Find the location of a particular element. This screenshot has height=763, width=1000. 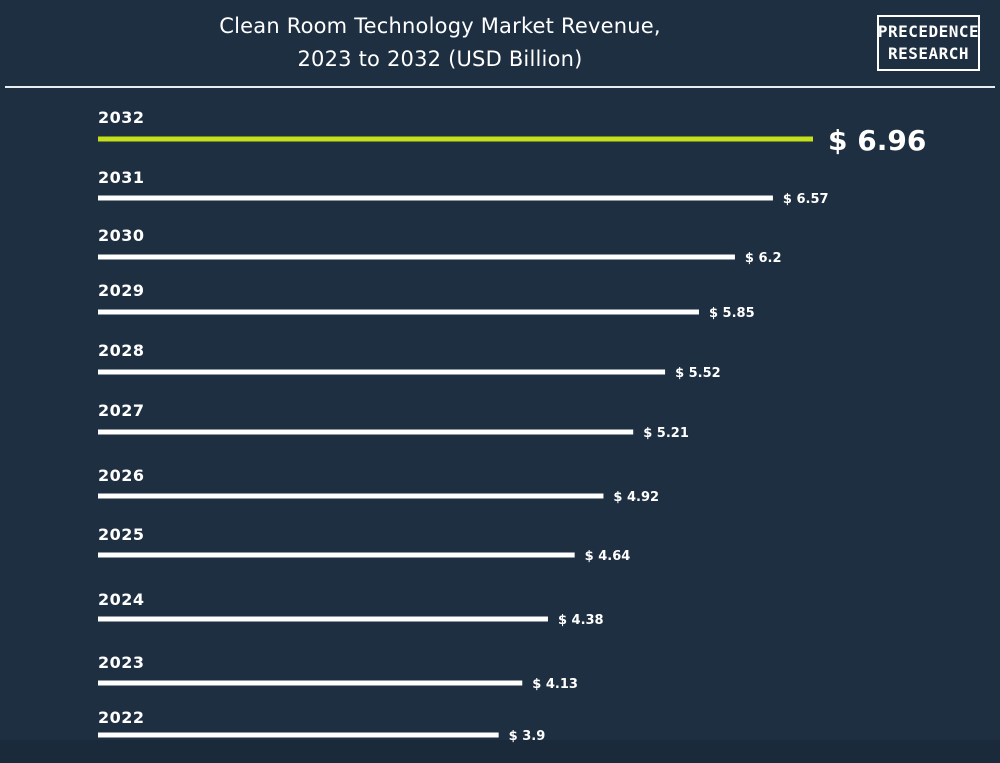

bar-2025 is located at coordinates (336, 555).